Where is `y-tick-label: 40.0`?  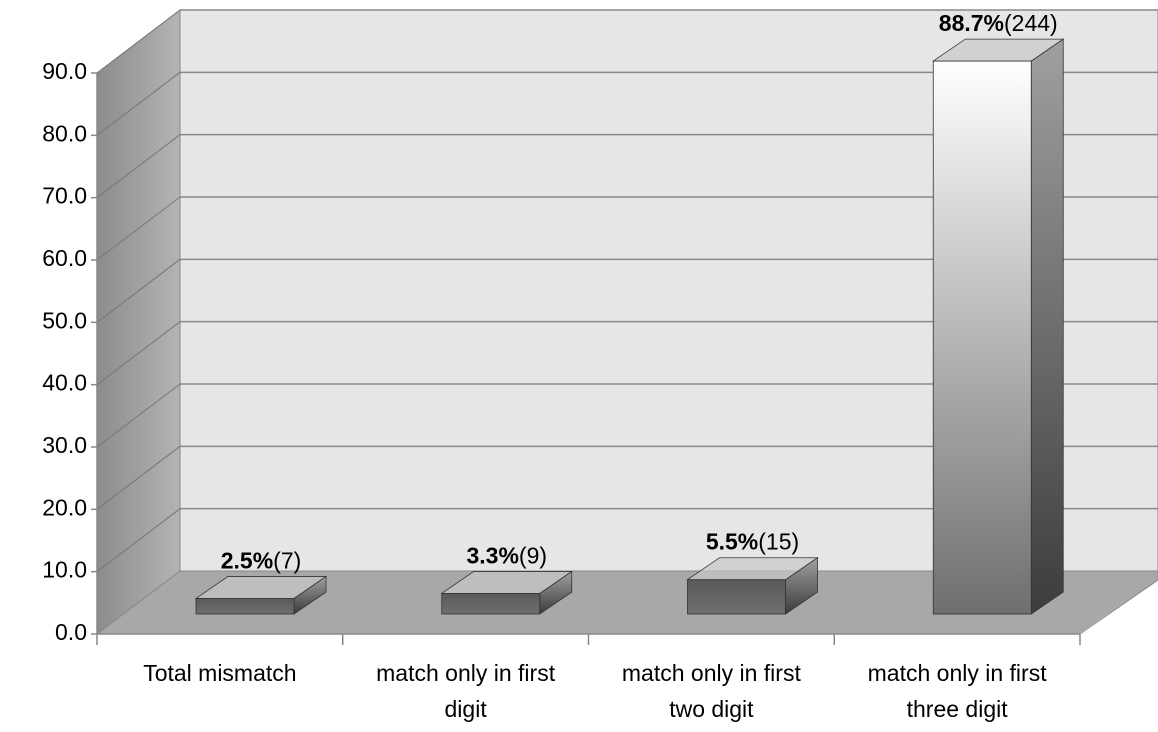
y-tick-label: 40.0 is located at coordinates (64, 383).